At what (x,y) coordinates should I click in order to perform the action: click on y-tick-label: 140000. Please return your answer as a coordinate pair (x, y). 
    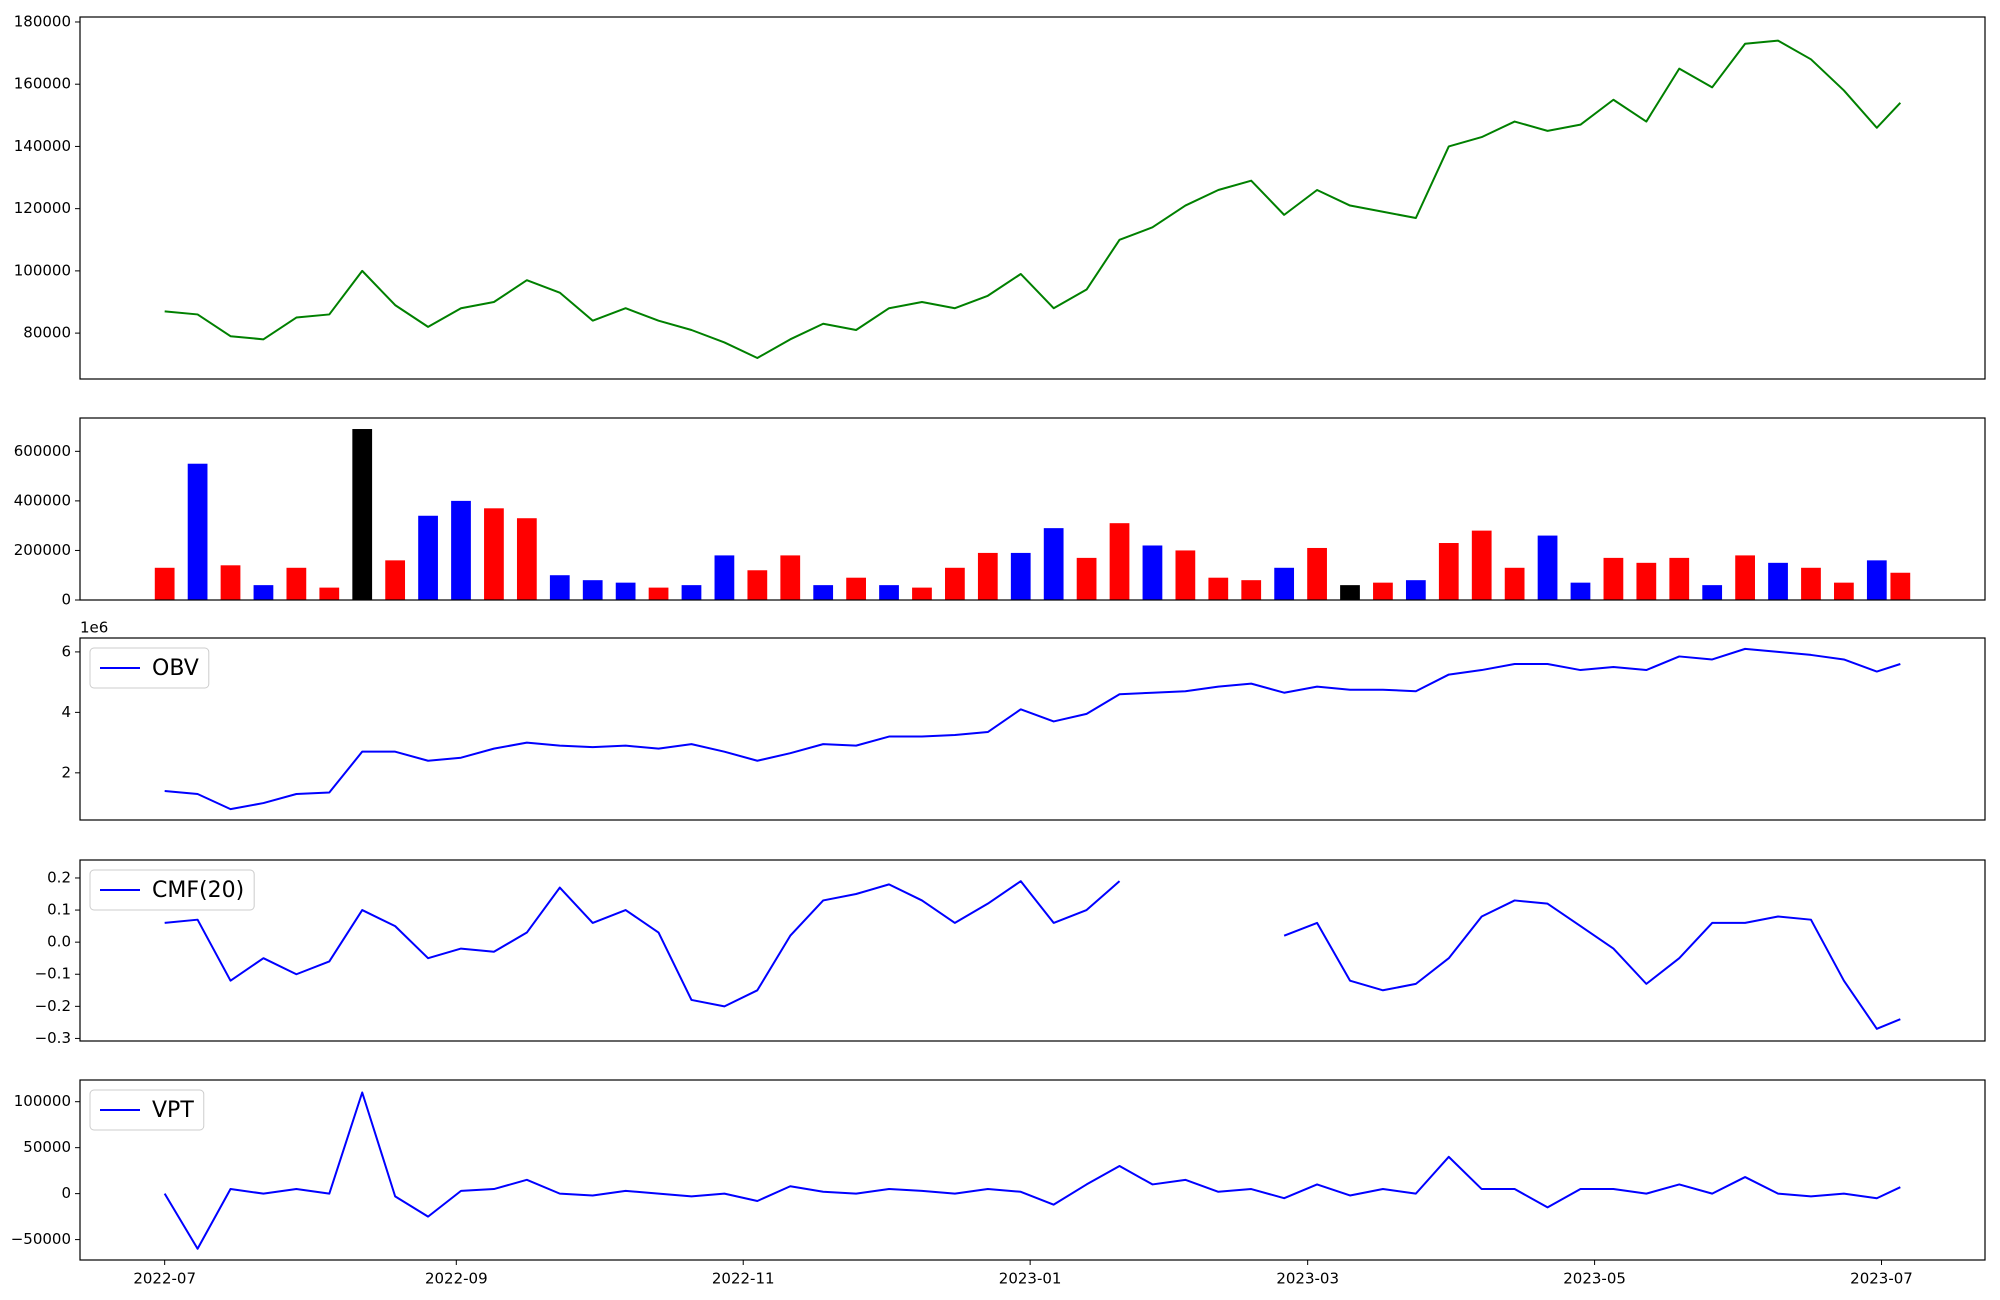
    Looking at the image, I should click on (42, 146).